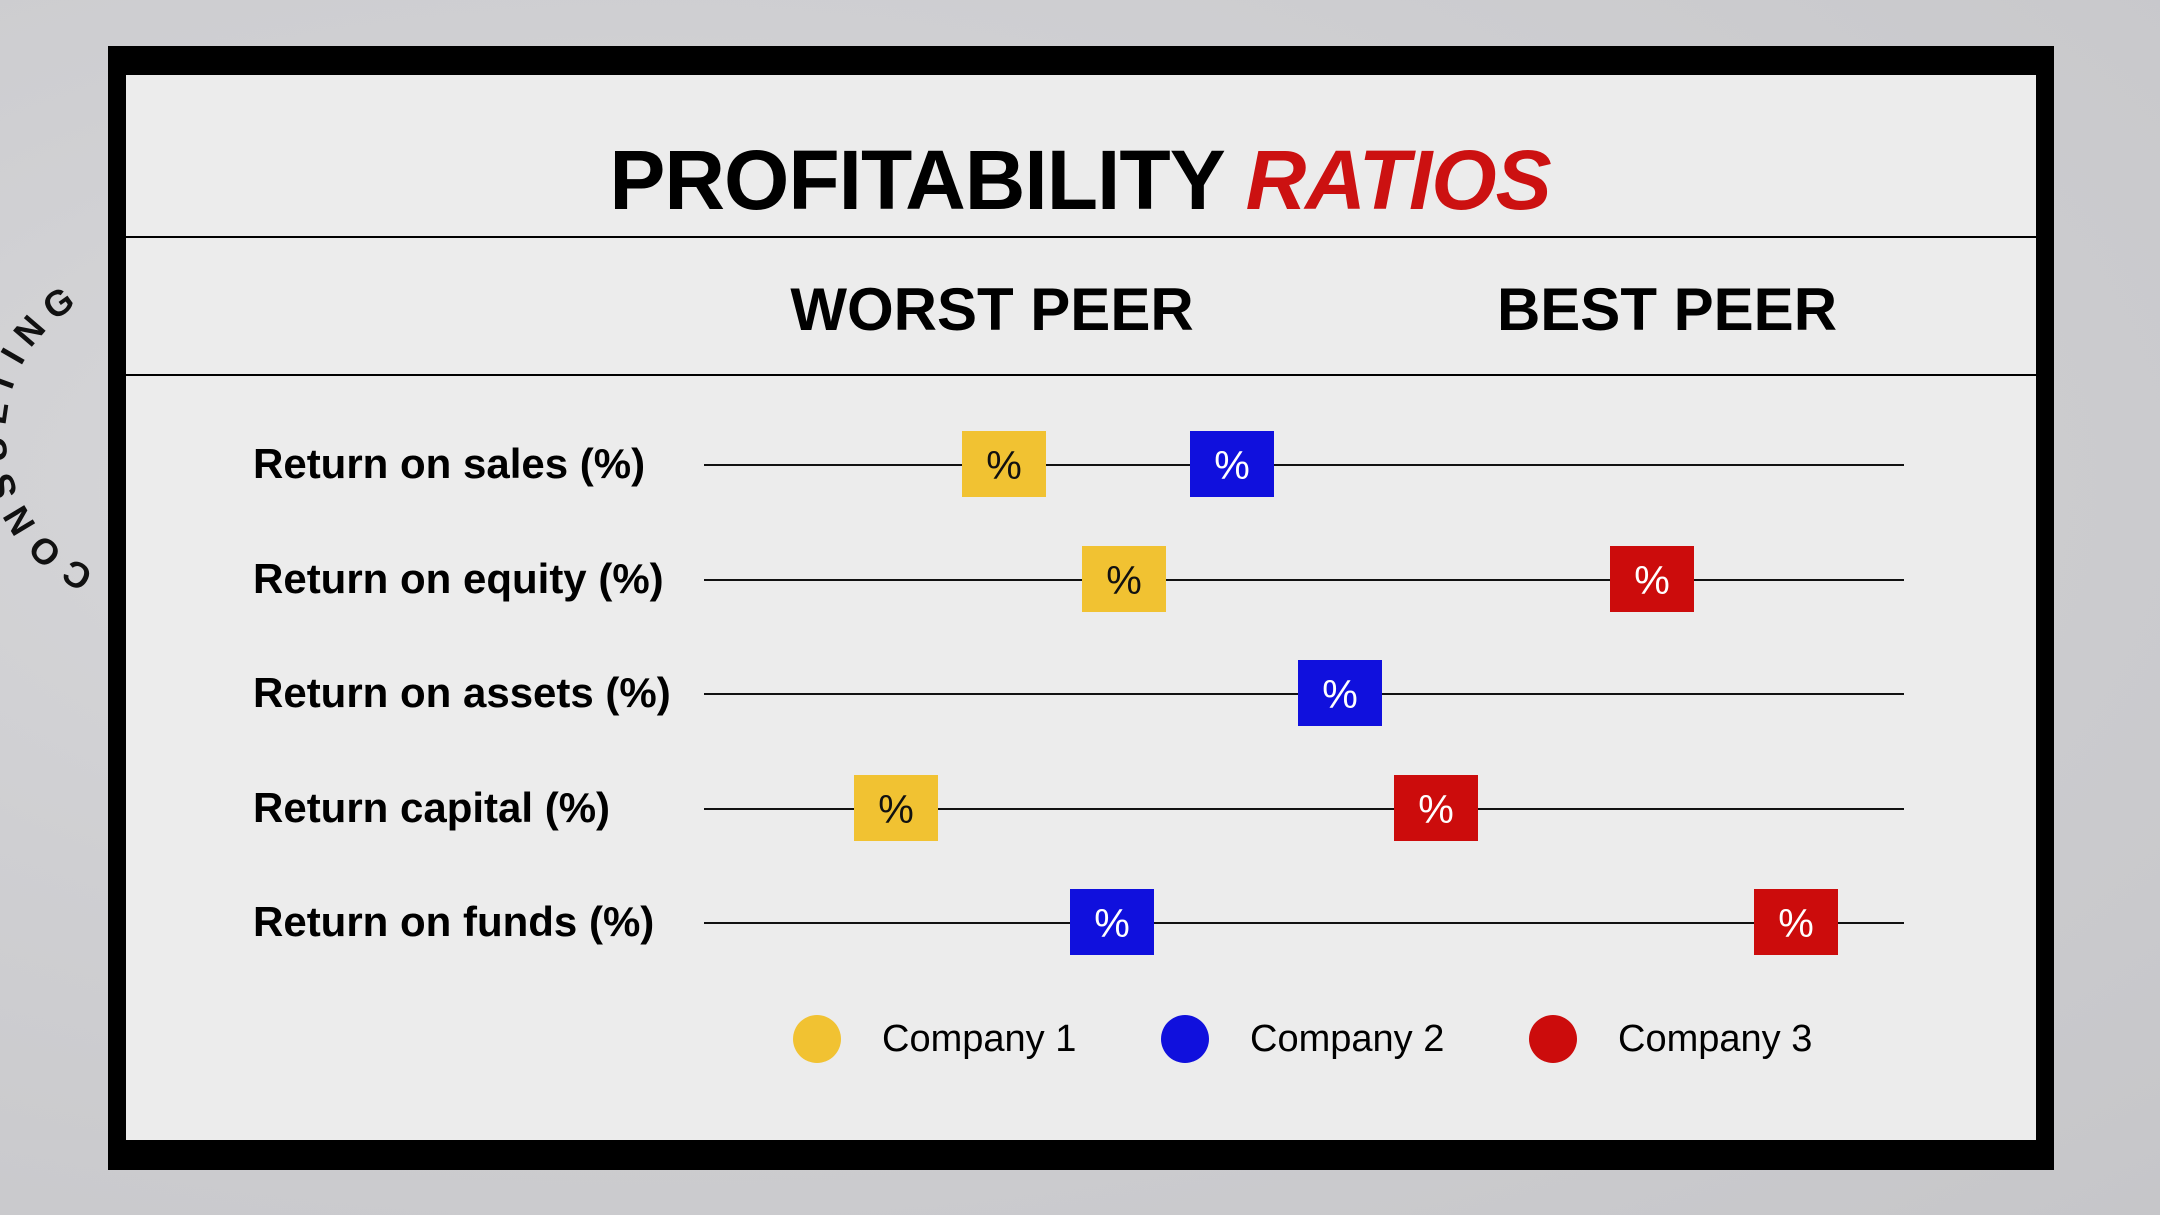  I want to click on page-title: PROFITABILITY RATIOS, so click(1080, 180).